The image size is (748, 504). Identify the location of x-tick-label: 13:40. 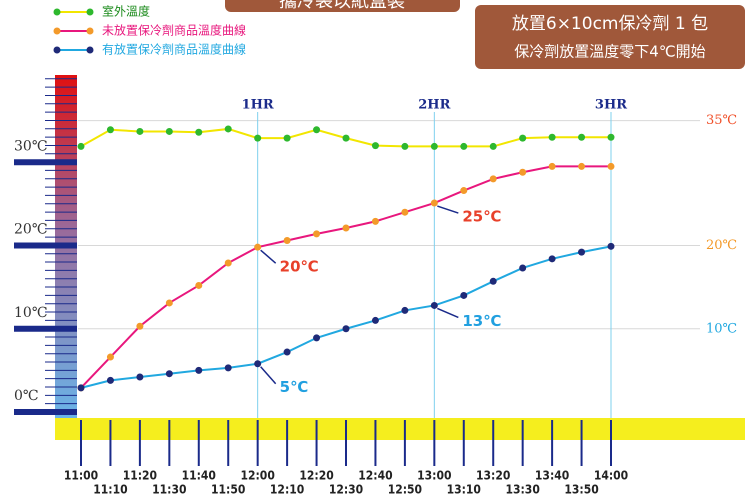
(552, 476).